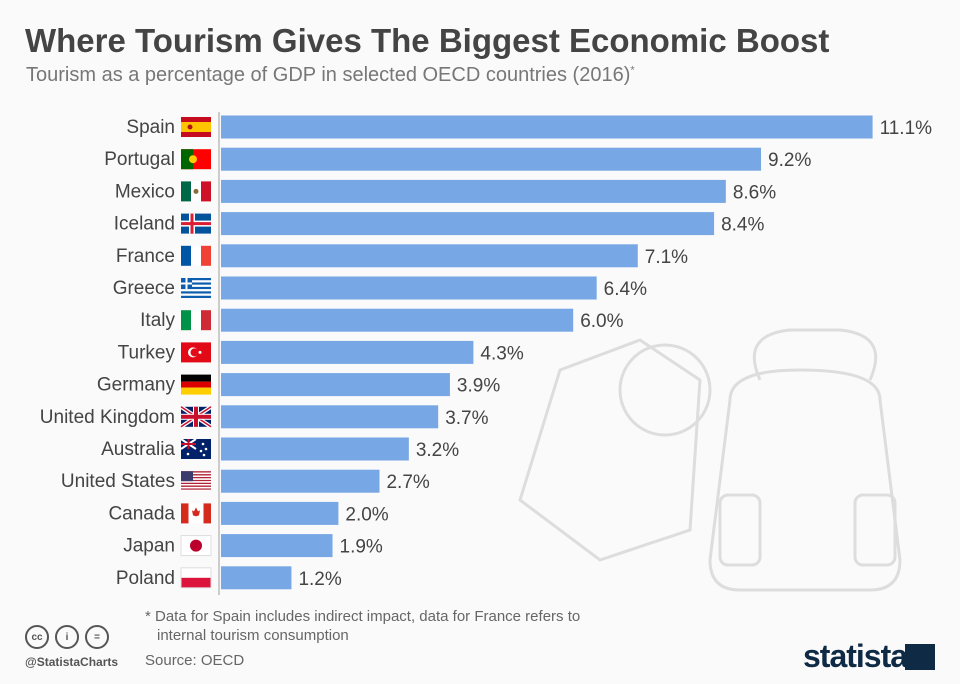 The width and height of the screenshot is (960, 684). What do you see at coordinates (319, 579) in the screenshot?
I see `value-label: 1.2%` at bounding box center [319, 579].